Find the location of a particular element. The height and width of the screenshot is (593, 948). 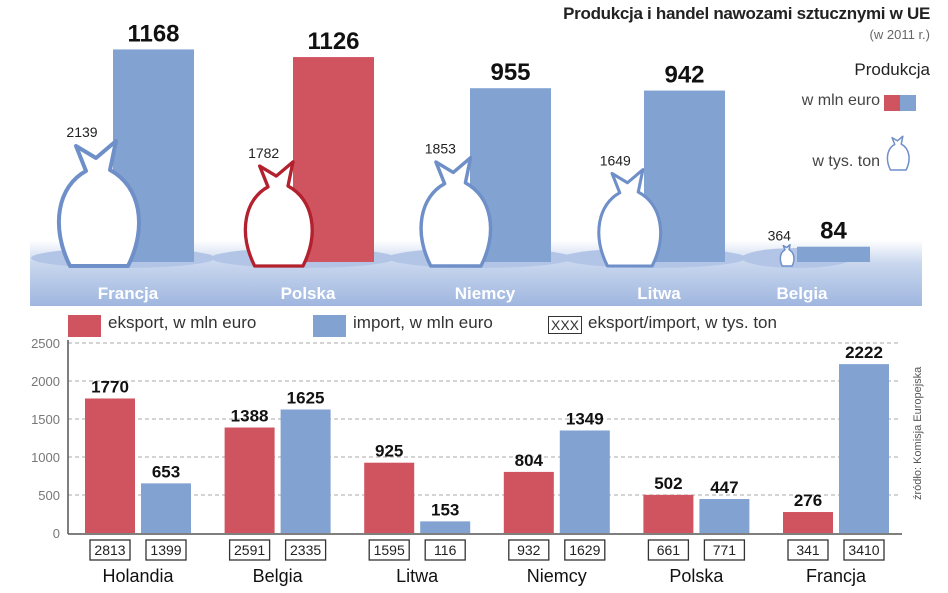

export-tons-label: 1595 is located at coordinates (389, 550).